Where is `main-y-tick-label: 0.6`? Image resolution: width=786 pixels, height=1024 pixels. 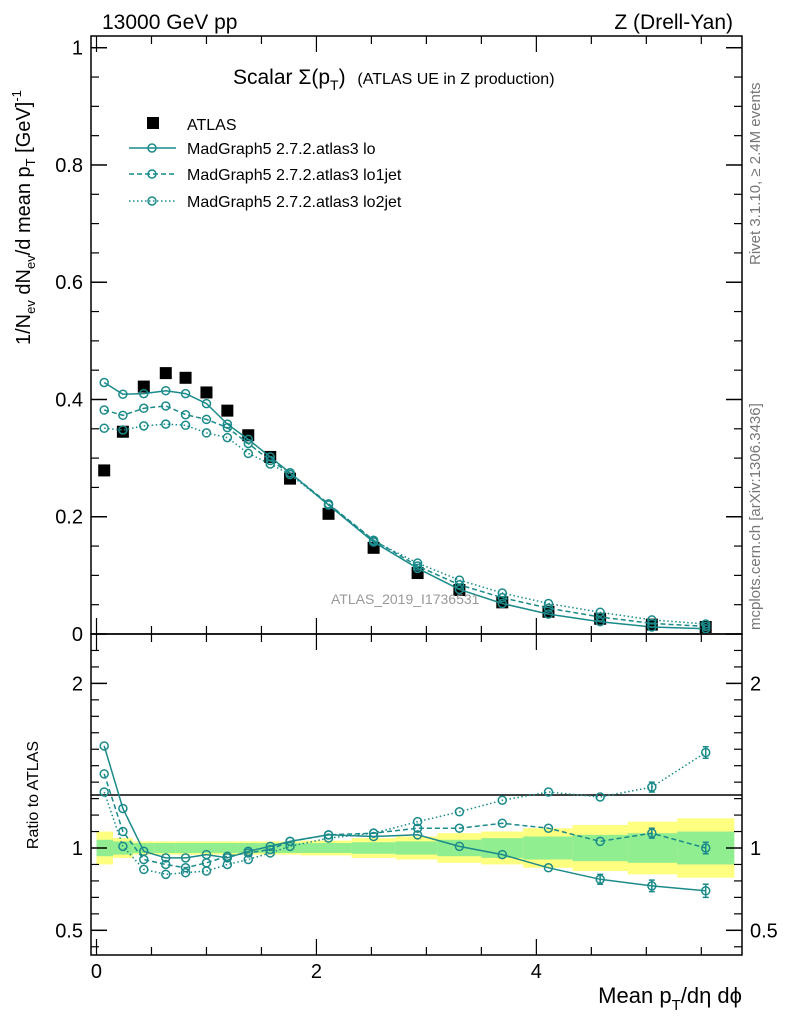
main-y-tick-label: 0.6 is located at coordinates (69, 283).